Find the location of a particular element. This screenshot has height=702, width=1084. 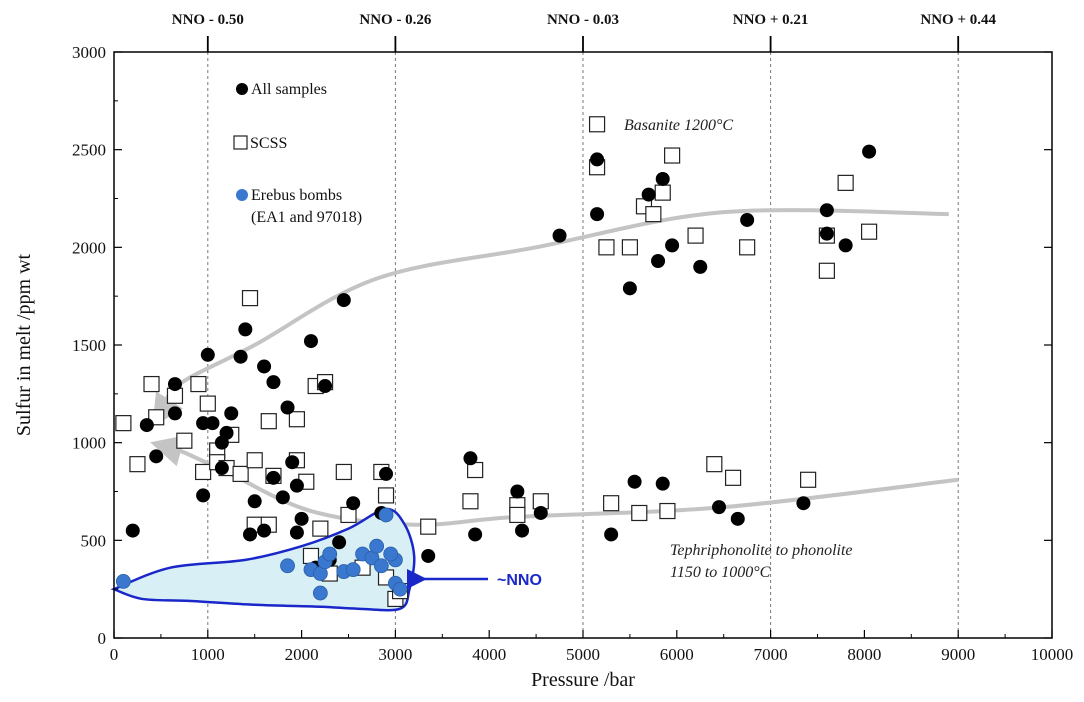

basanite-label: Basanite 1200°C is located at coordinates (678, 125).